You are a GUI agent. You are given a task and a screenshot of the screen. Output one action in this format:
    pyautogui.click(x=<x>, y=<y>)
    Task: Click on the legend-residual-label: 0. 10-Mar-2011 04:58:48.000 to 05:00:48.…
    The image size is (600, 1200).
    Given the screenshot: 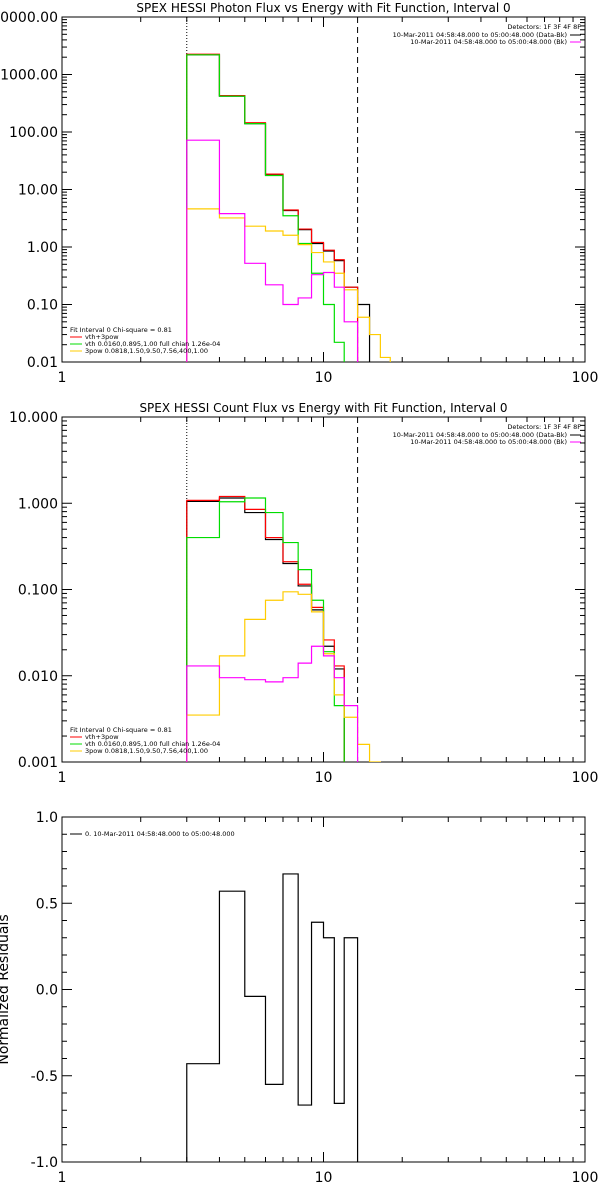 What is the action you would take?
    pyautogui.click(x=160, y=834)
    